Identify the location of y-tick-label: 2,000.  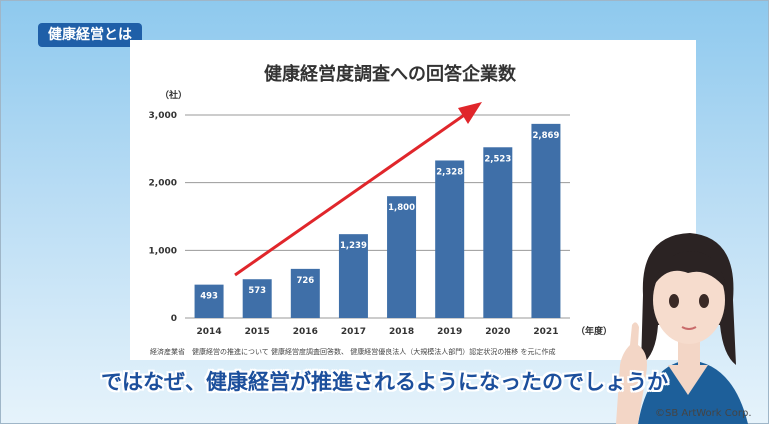
(163, 184).